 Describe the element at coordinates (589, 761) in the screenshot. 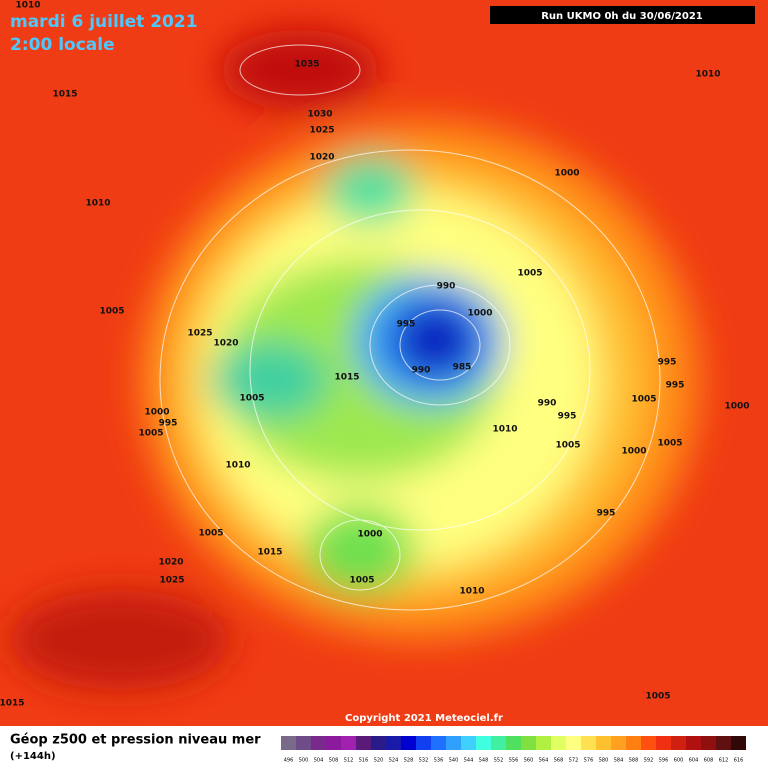

I see `scale-label: 576` at that location.